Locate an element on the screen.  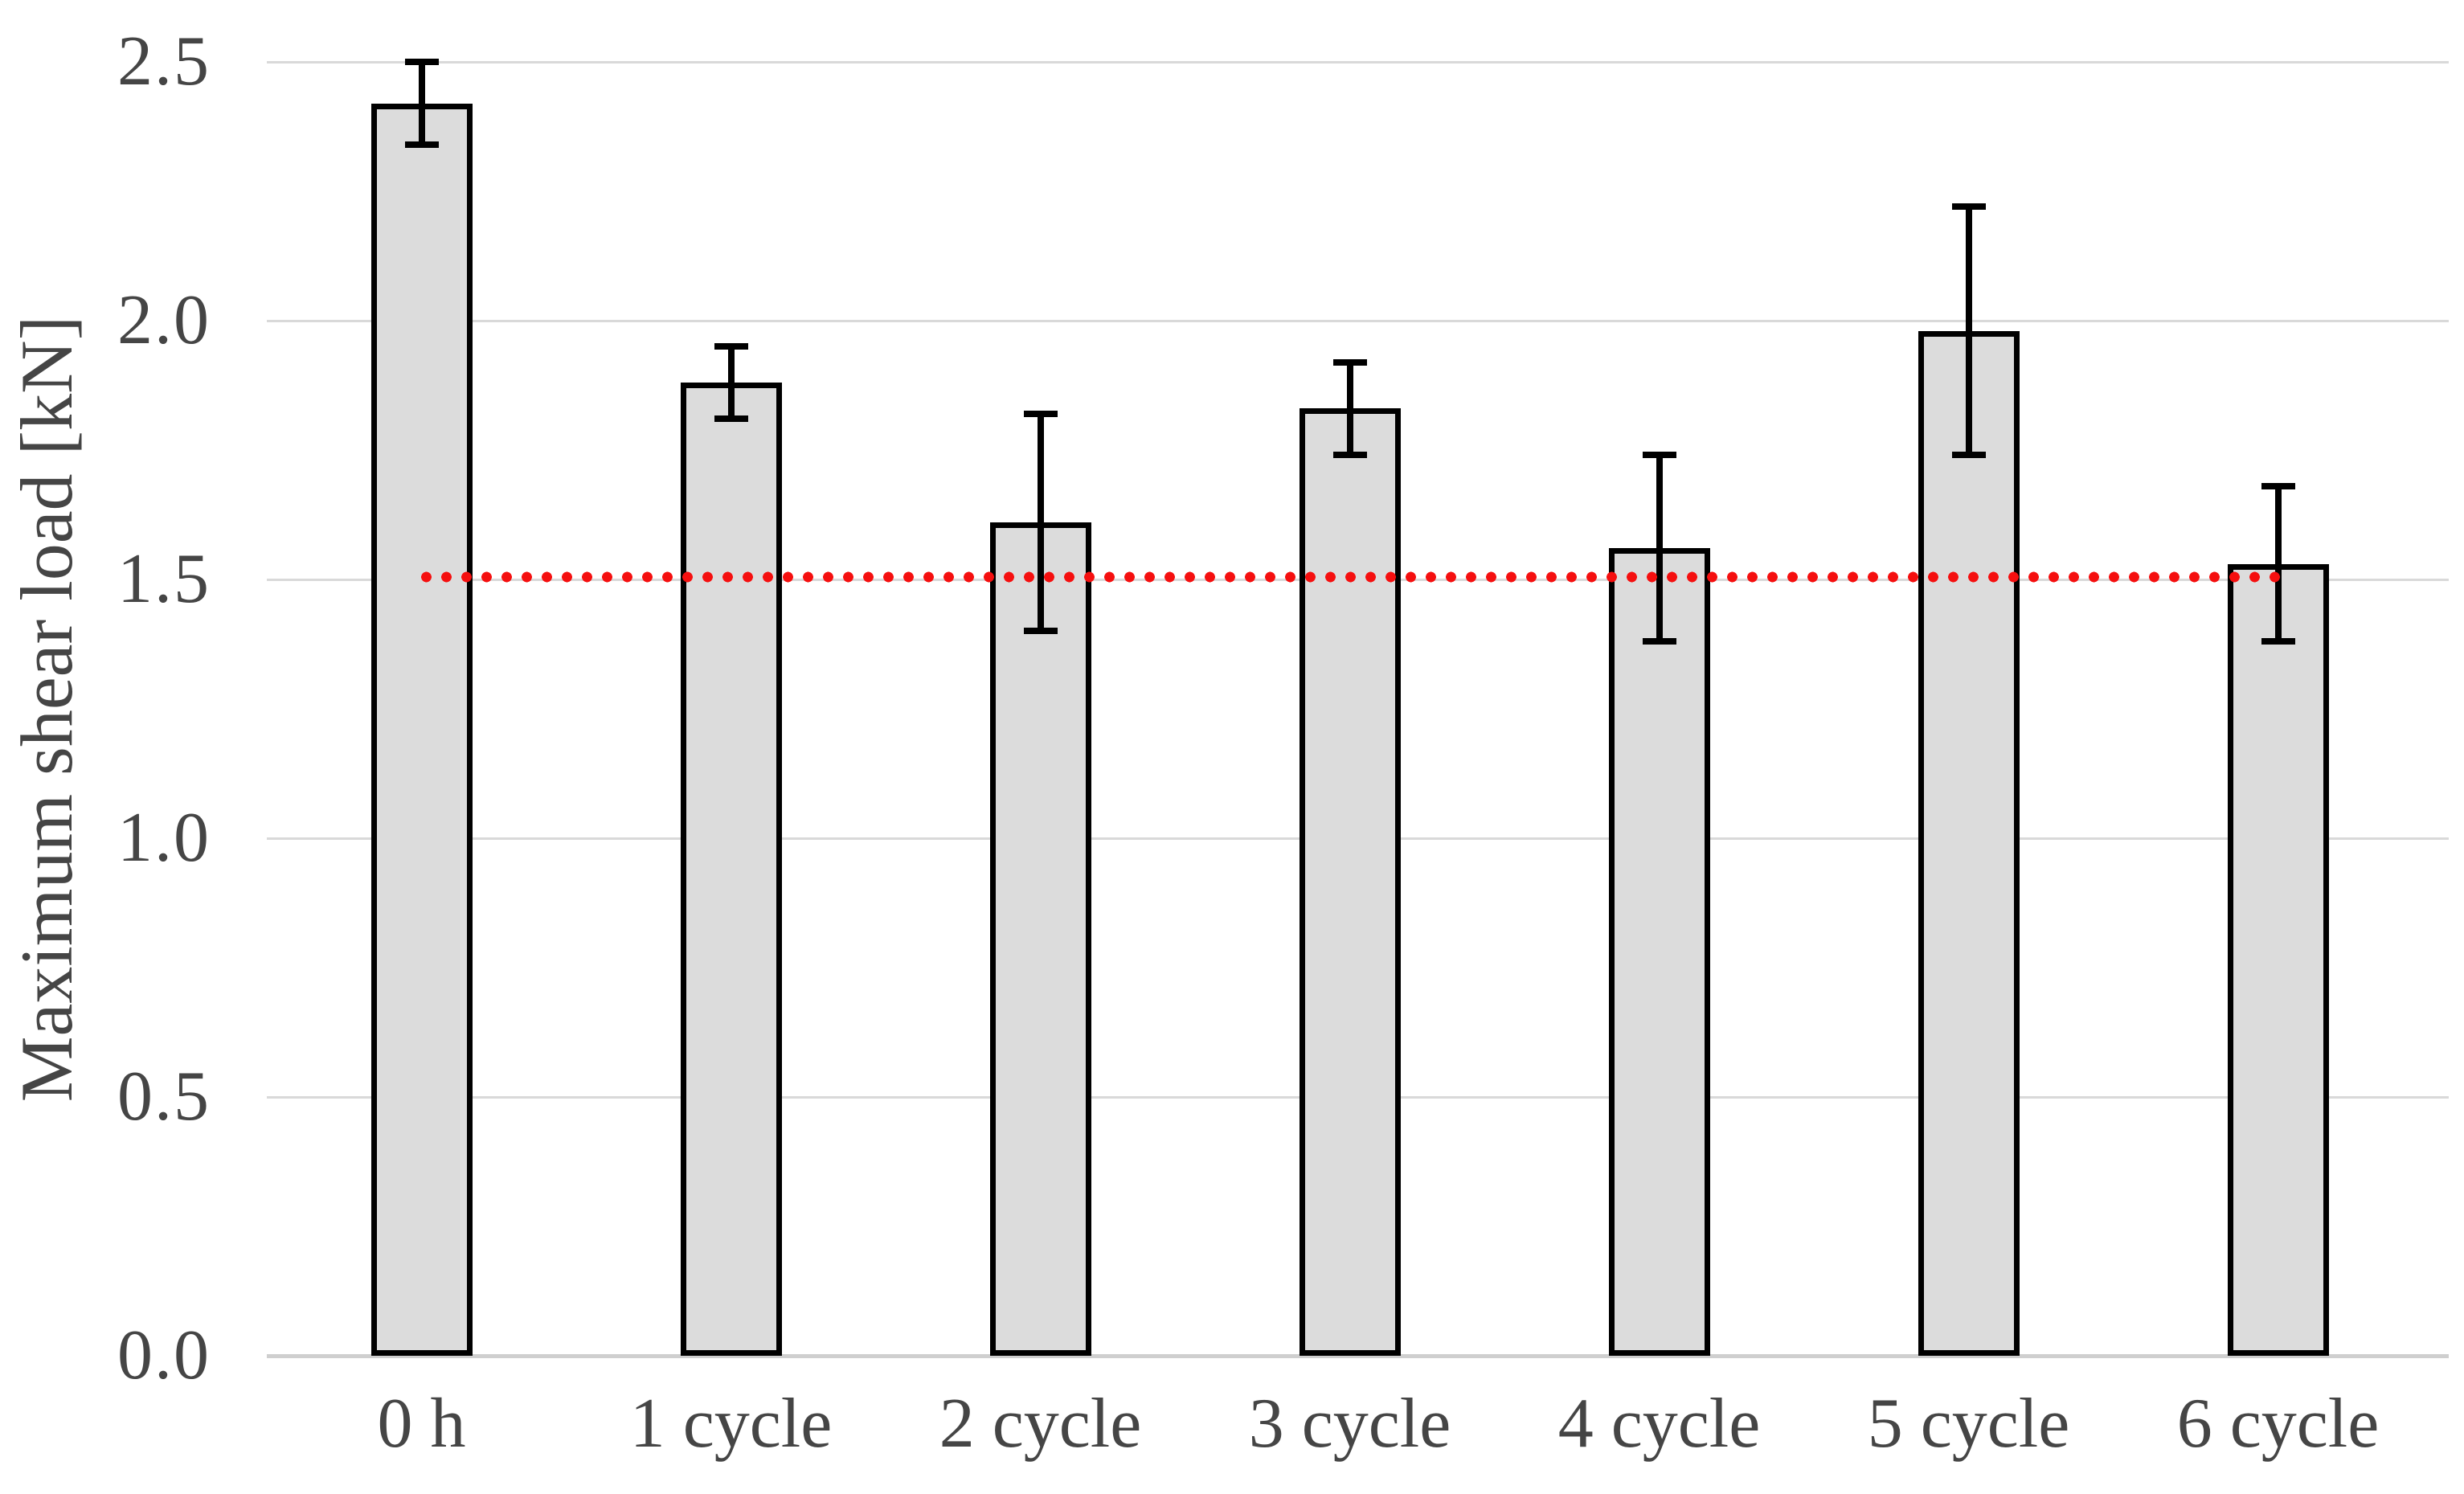
x-category-label: 2 cycle is located at coordinates (1040, 1424).